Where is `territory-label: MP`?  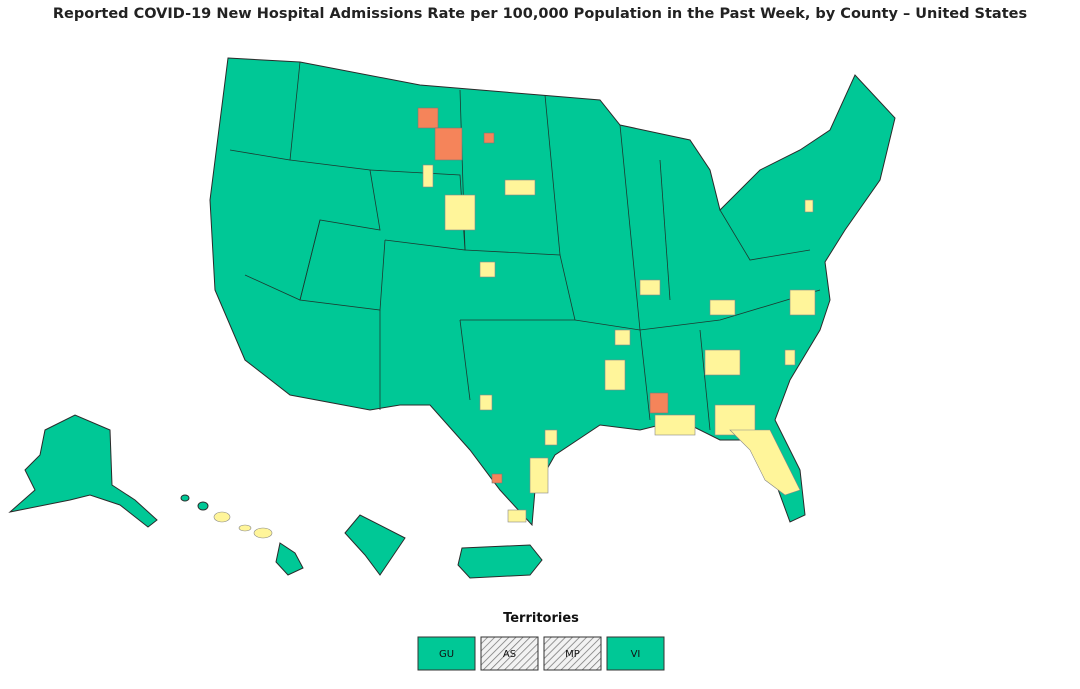 territory-label: MP is located at coordinates (572, 654).